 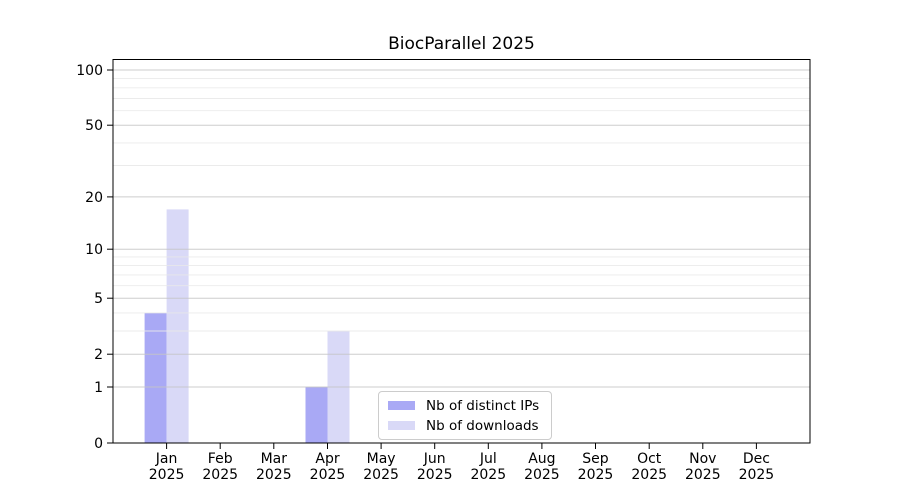 I want to click on y-tick-label: 50, so click(x=94, y=126).